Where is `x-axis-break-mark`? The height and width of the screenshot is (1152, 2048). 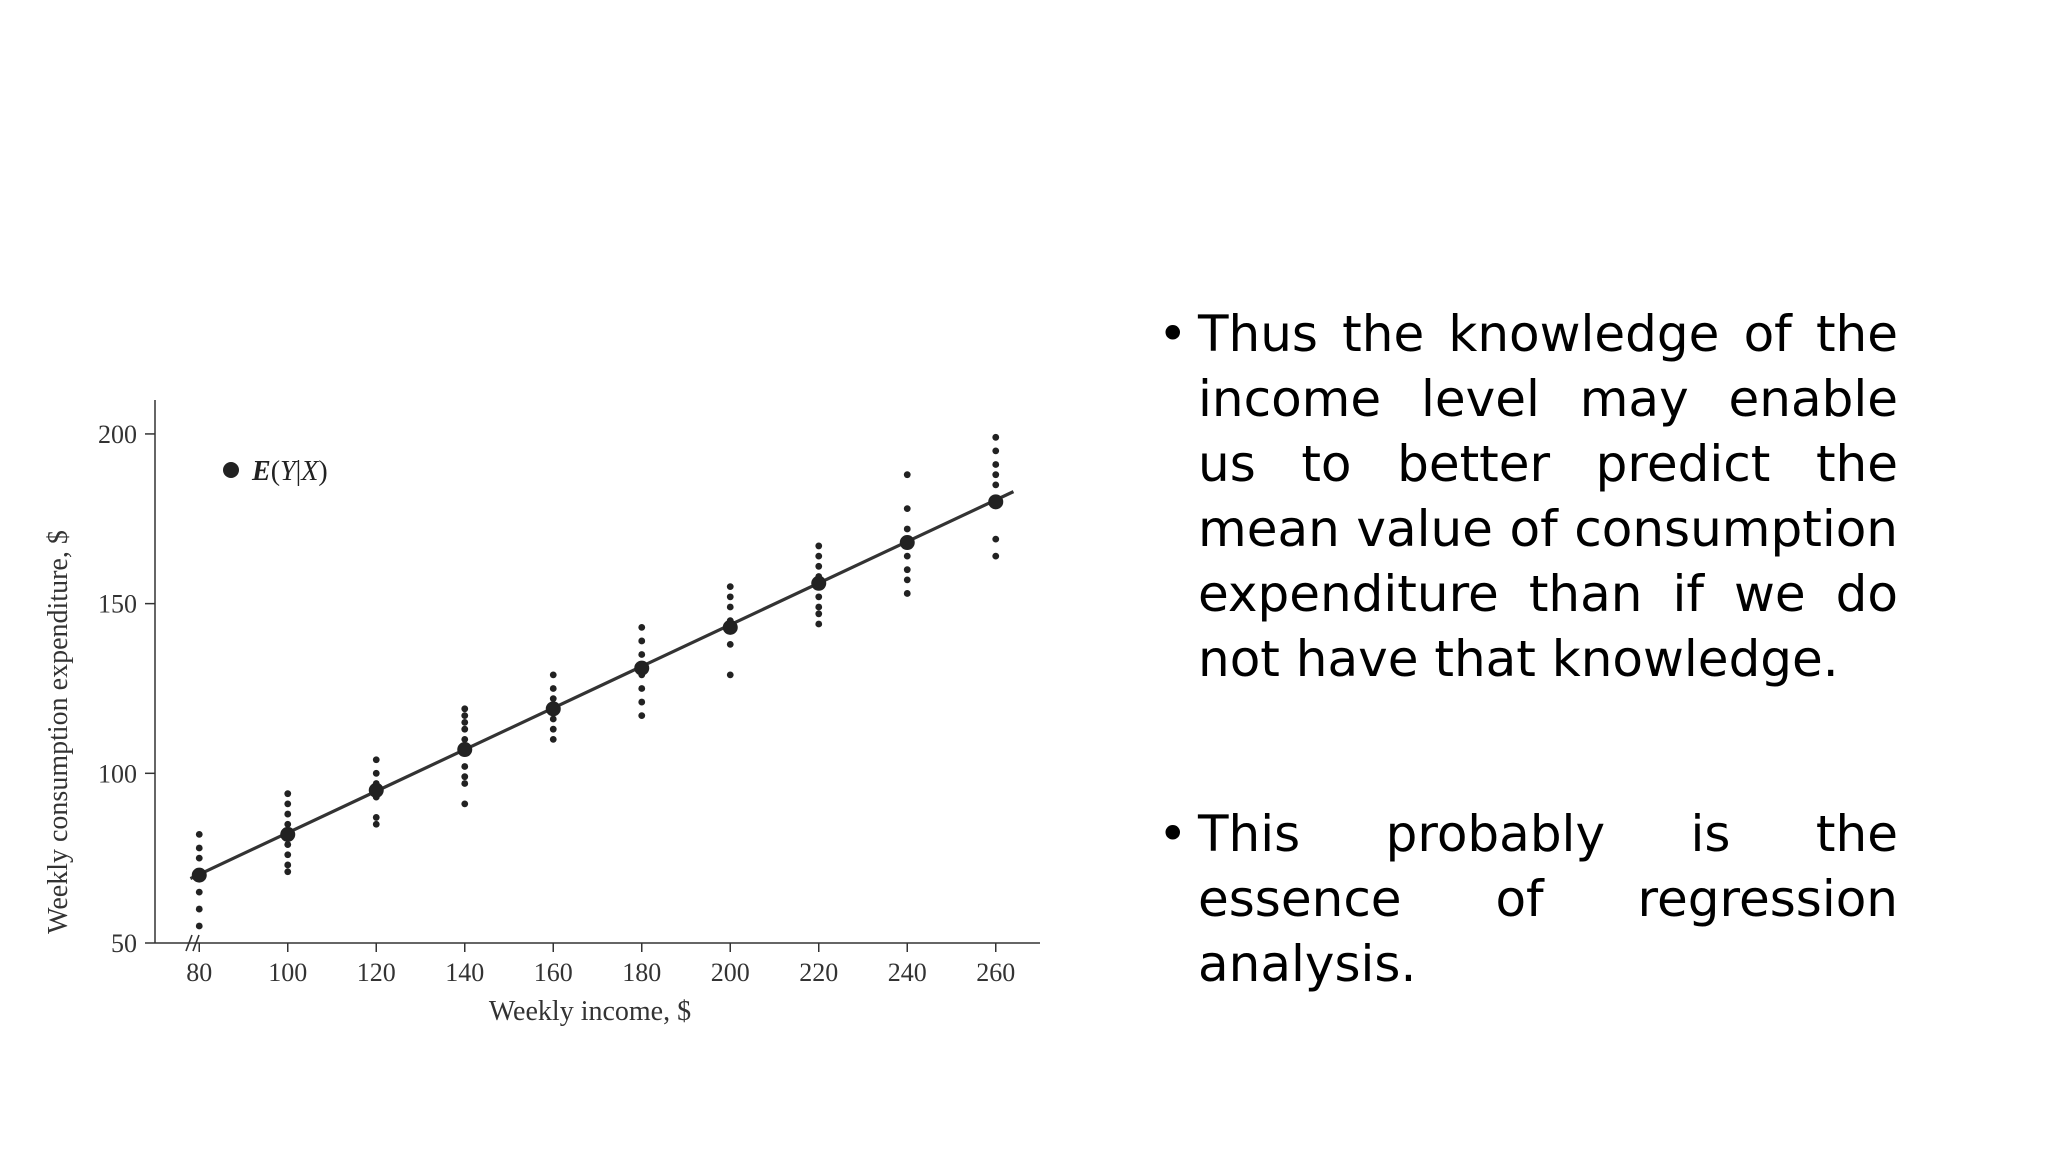 x-axis-break-mark is located at coordinates (192, 943).